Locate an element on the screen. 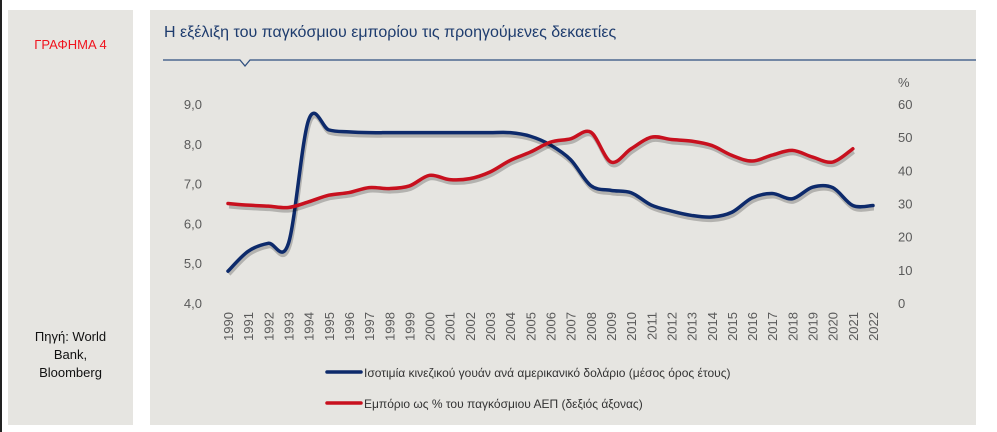  left-axis-tick: 7,0 is located at coordinates (193, 184).